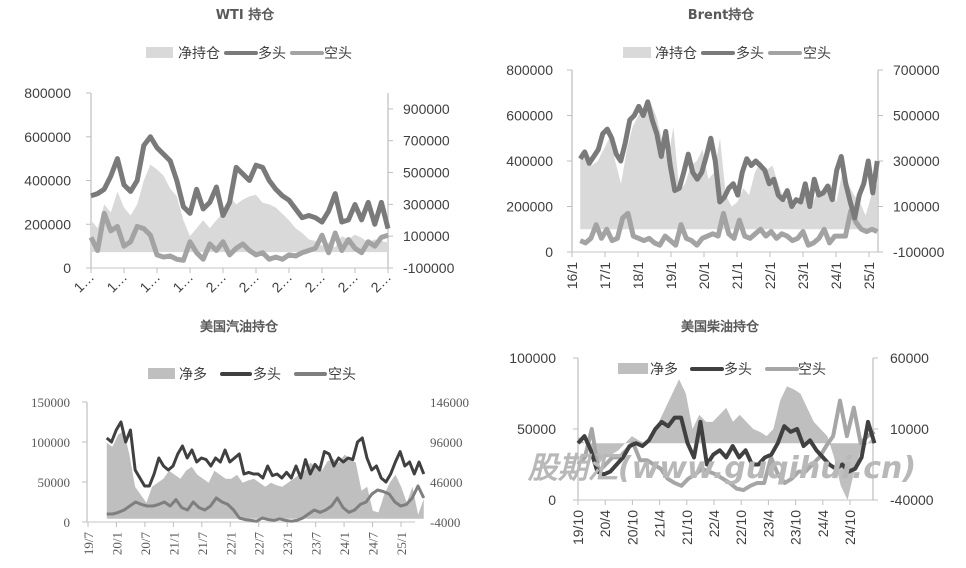 The width and height of the screenshot is (966, 568). Describe the element at coordinates (88, 544) in the screenshot. I see `x-tick-label: 19/7` at that location.